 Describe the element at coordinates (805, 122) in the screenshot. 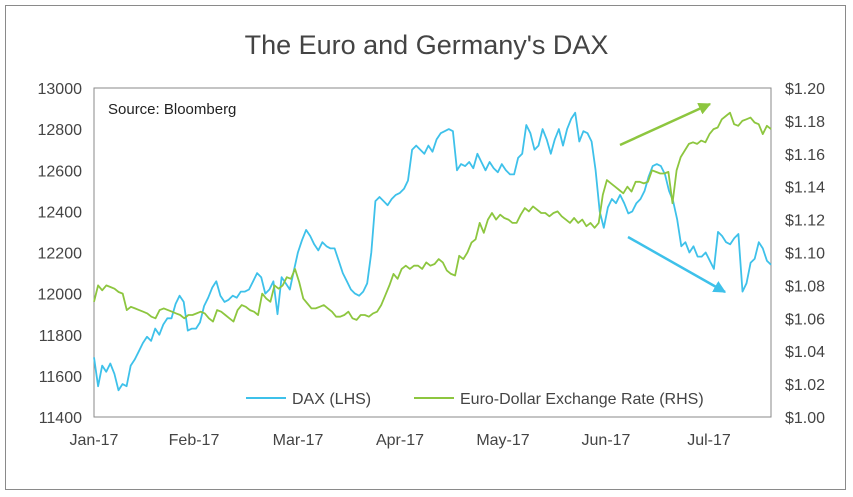

I see `y-right-tick-label: $1.18` at that location.